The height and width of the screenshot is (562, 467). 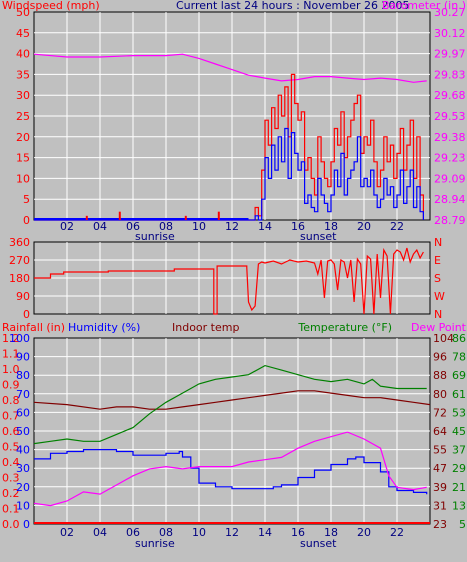 What do you see at coordinates (23, 116) in the screenshot?
I see `wind-y-tick-label: 25` at bounding box center [23, 116].